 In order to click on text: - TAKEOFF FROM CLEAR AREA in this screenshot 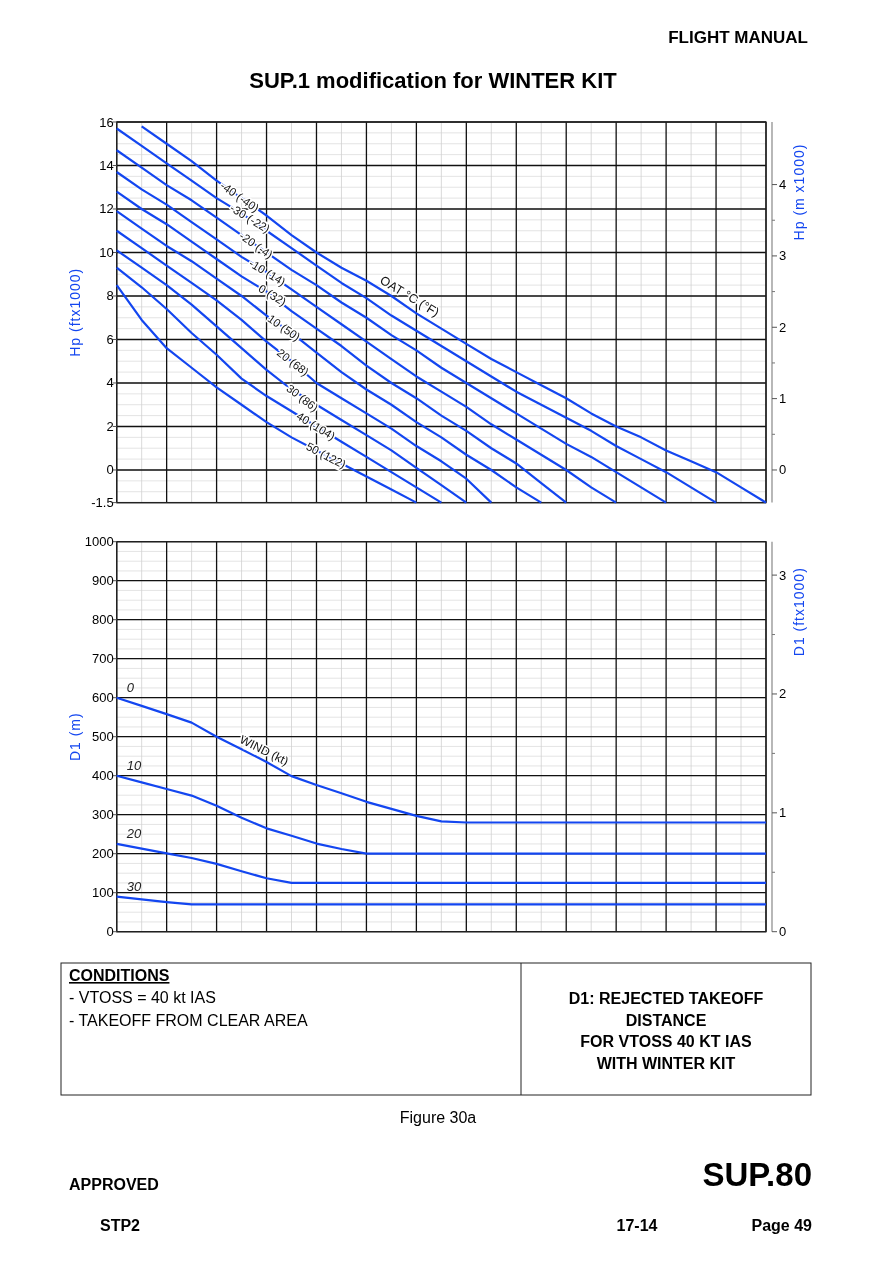, I will do `click(188, 1020)`.